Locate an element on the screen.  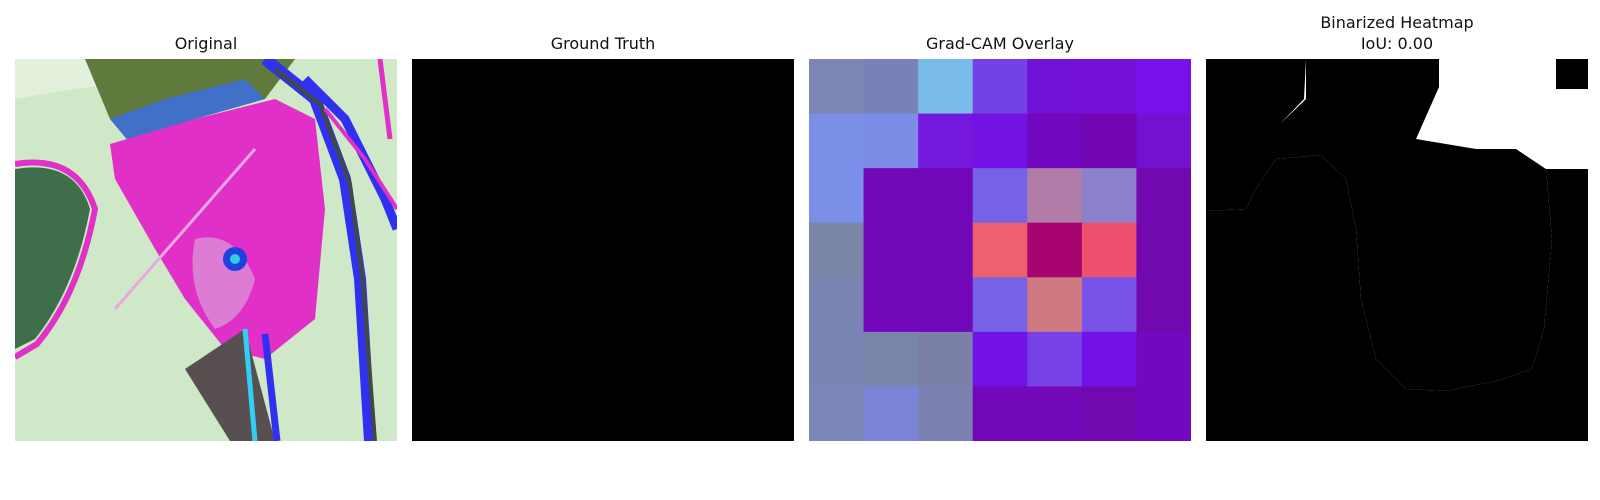
panel-title-ground-truth: Ground Truth is located at coordinates (603, 43).